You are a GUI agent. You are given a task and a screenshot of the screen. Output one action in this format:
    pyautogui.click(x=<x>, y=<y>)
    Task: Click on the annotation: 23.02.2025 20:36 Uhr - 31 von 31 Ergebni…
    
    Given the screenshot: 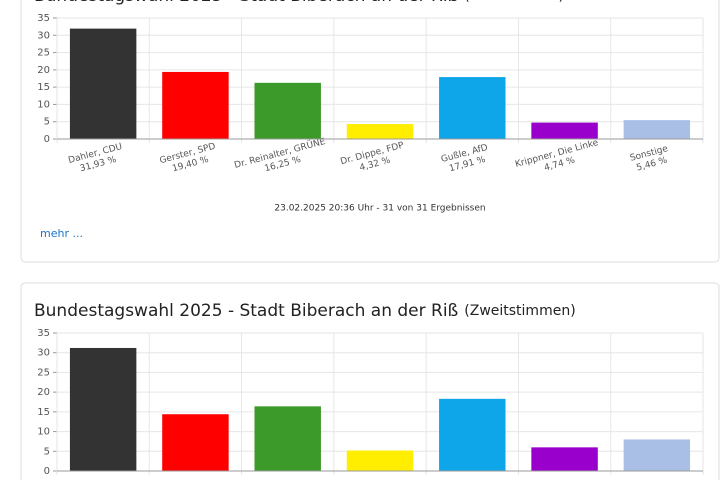 What is the action you would take?
    pyautogui.click(x=379, y=209)
    